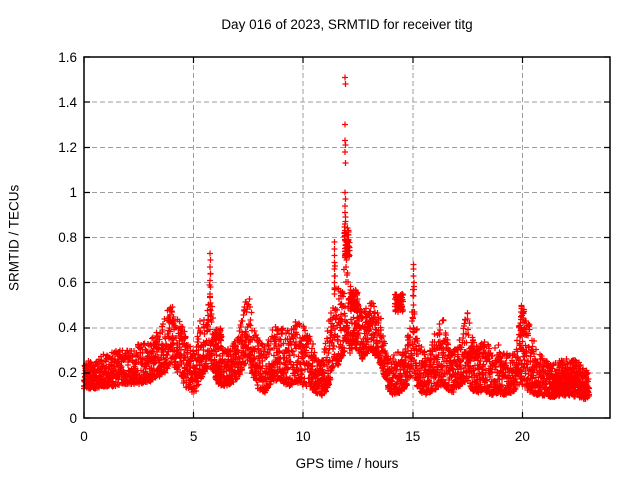 This screenshot has width=640, height=480. What do you see at coordinates (67, 283) in the screenshot?
I see `y-tick-label: 0.6` at bounding box center [67, 283].